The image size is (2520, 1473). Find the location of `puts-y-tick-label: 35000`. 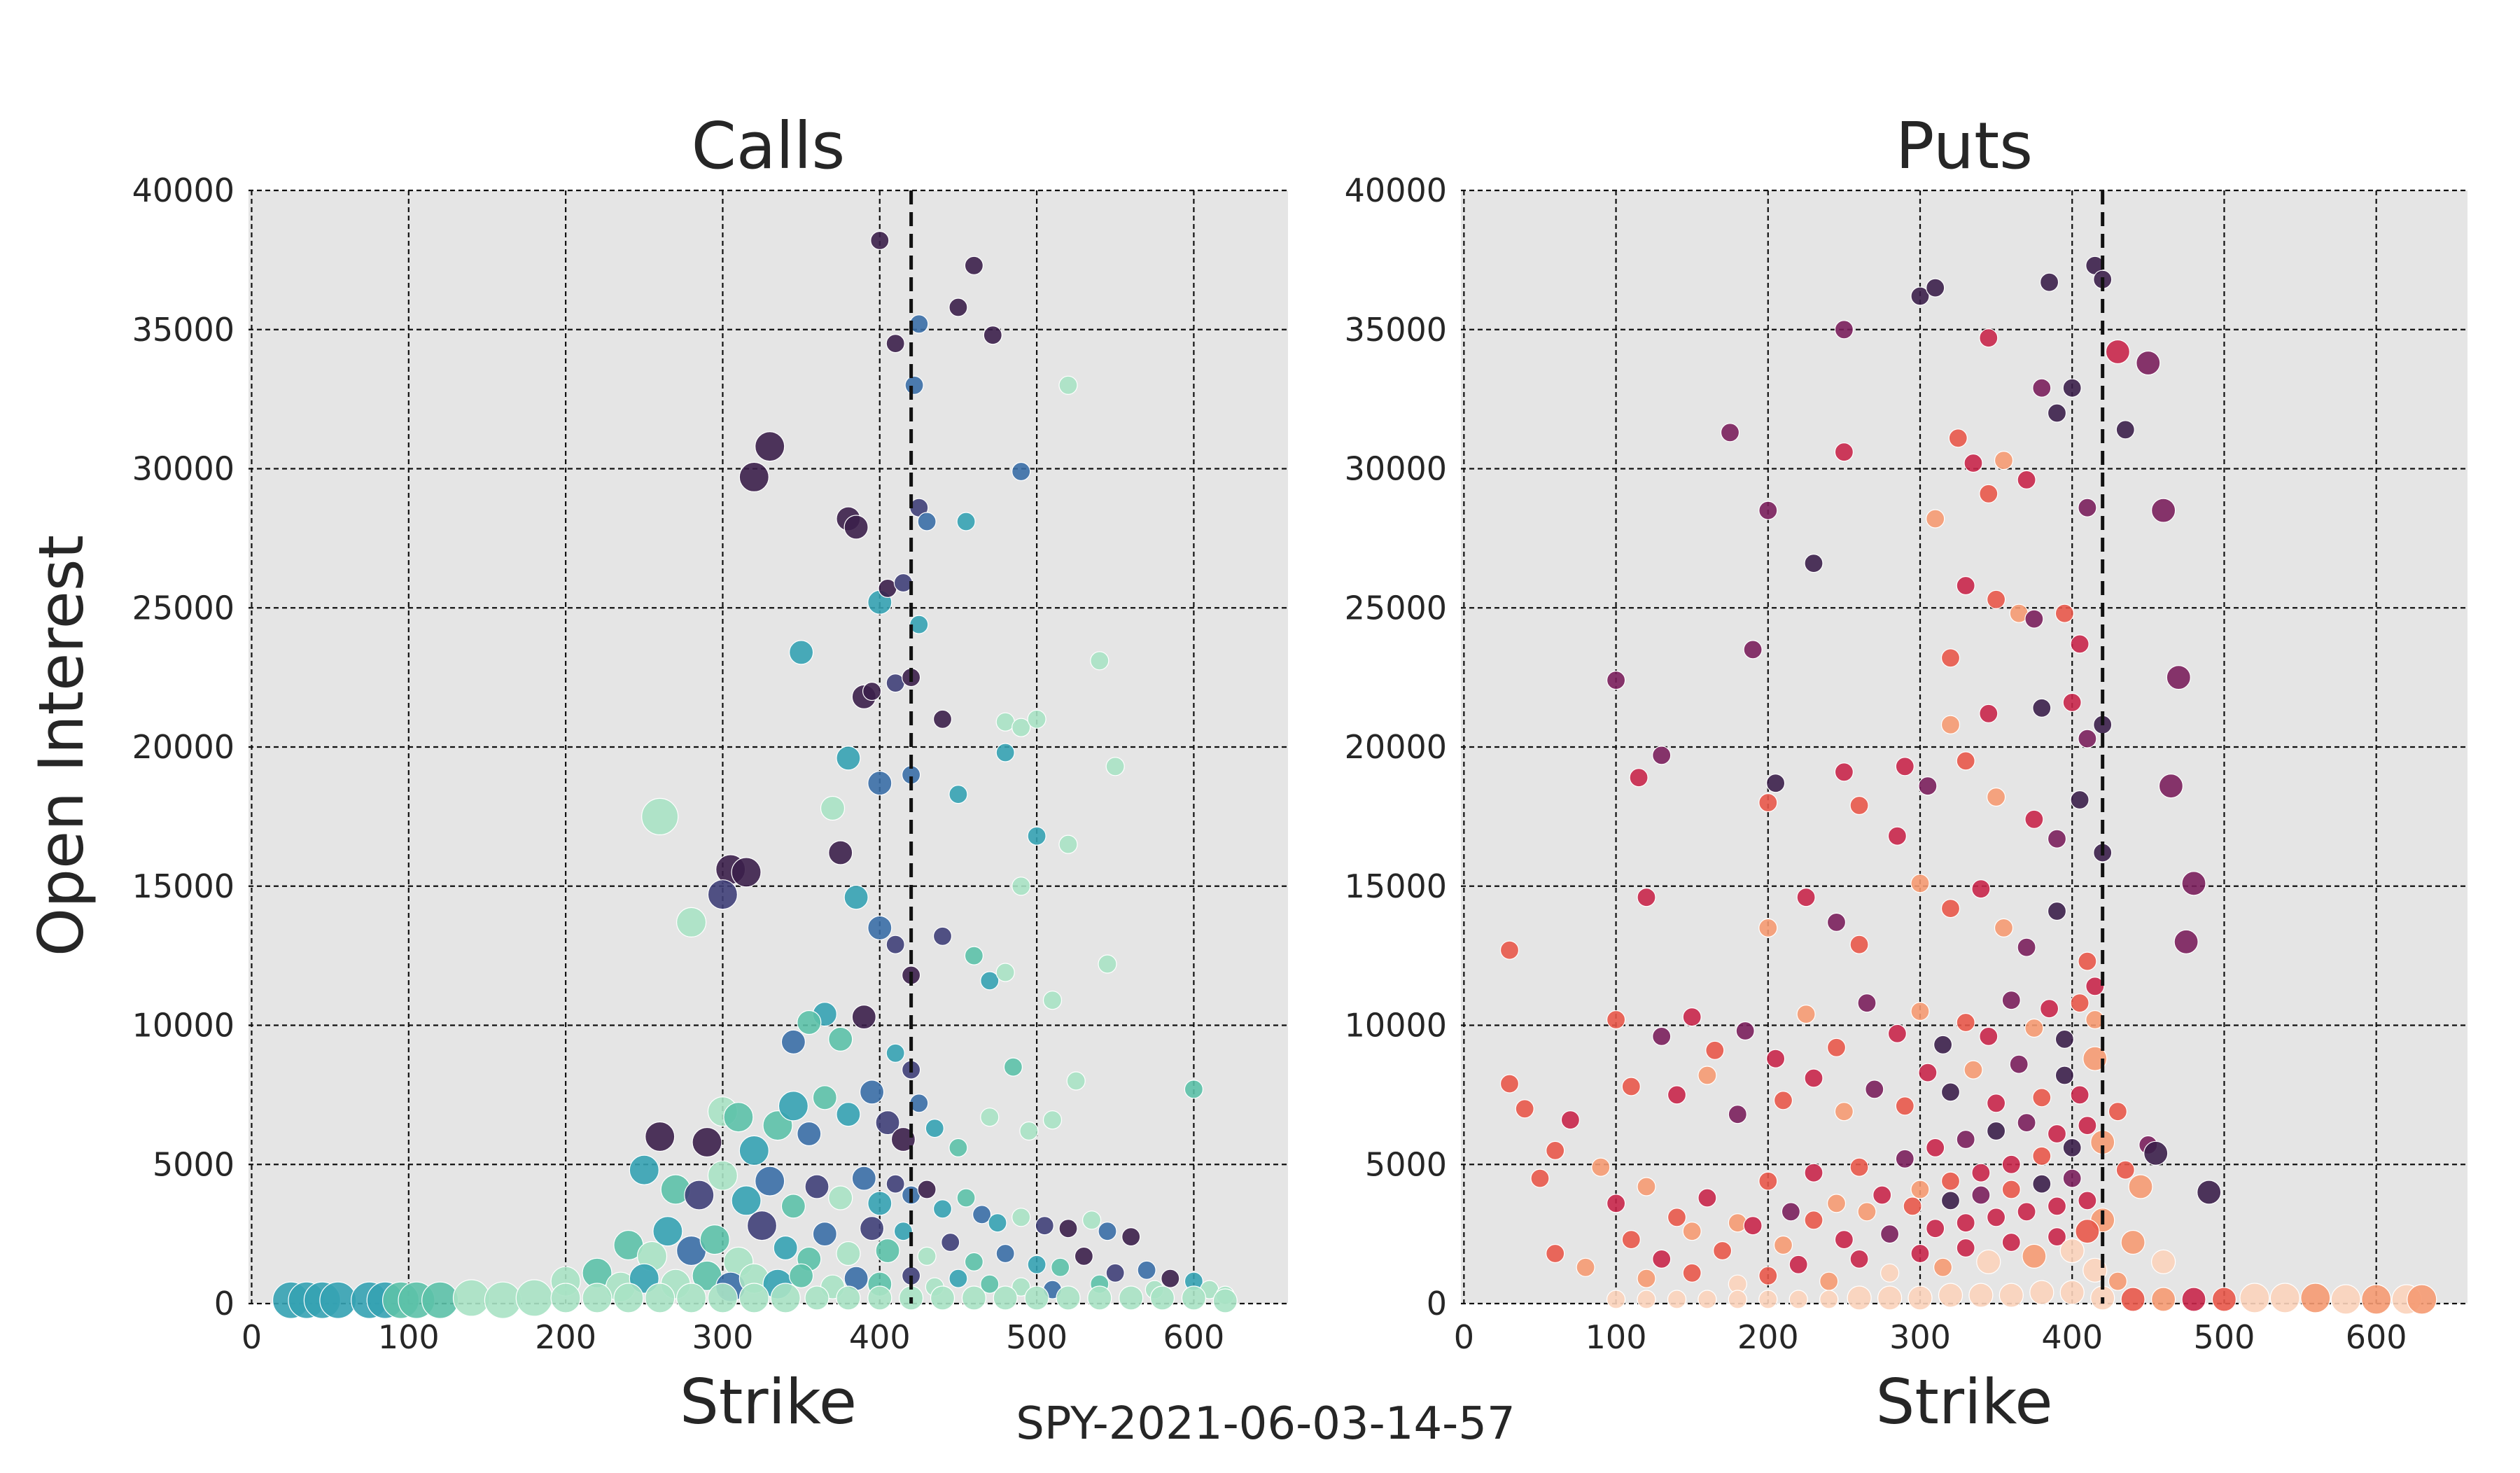

puts-y-tick-label: 35000 is located at coordinates (1396, 330).